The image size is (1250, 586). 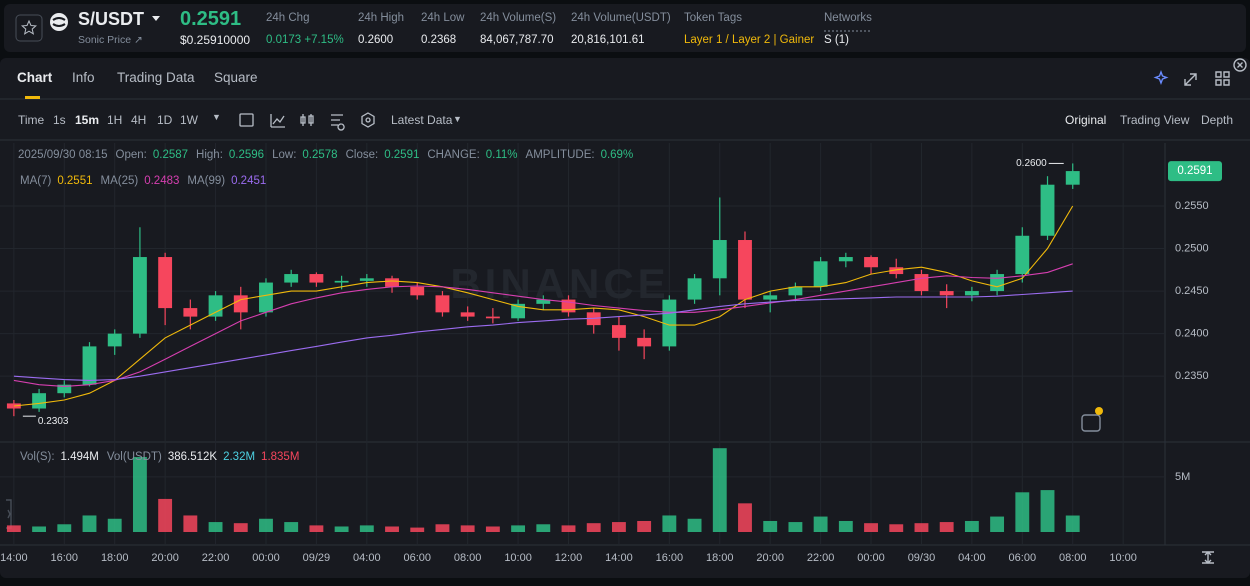 What do you see at coordinates (59, 120) in the screenshot?
I see `interval: 1s` at bounding box center [59, 120].